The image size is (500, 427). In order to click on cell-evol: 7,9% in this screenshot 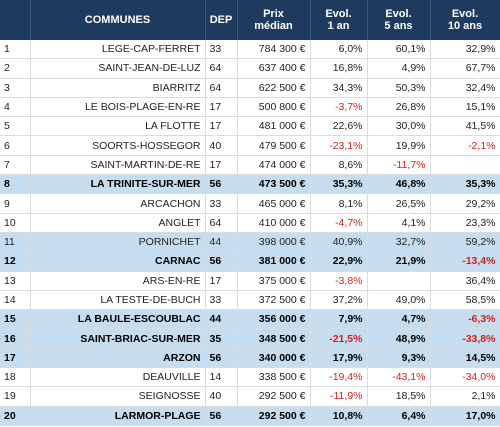, I will do `click(339, 319)`.